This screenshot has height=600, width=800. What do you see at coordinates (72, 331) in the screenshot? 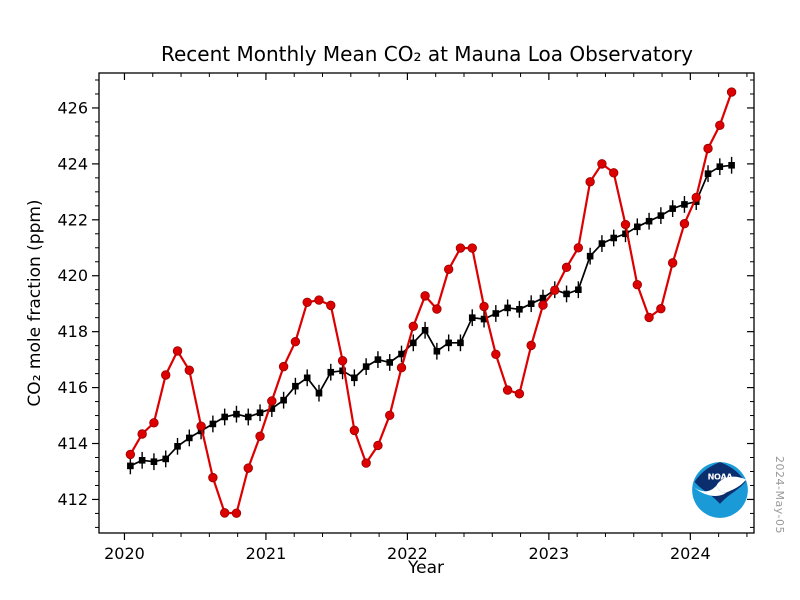
I see `y-tick-label: 418` at bounding box center [72, 331].